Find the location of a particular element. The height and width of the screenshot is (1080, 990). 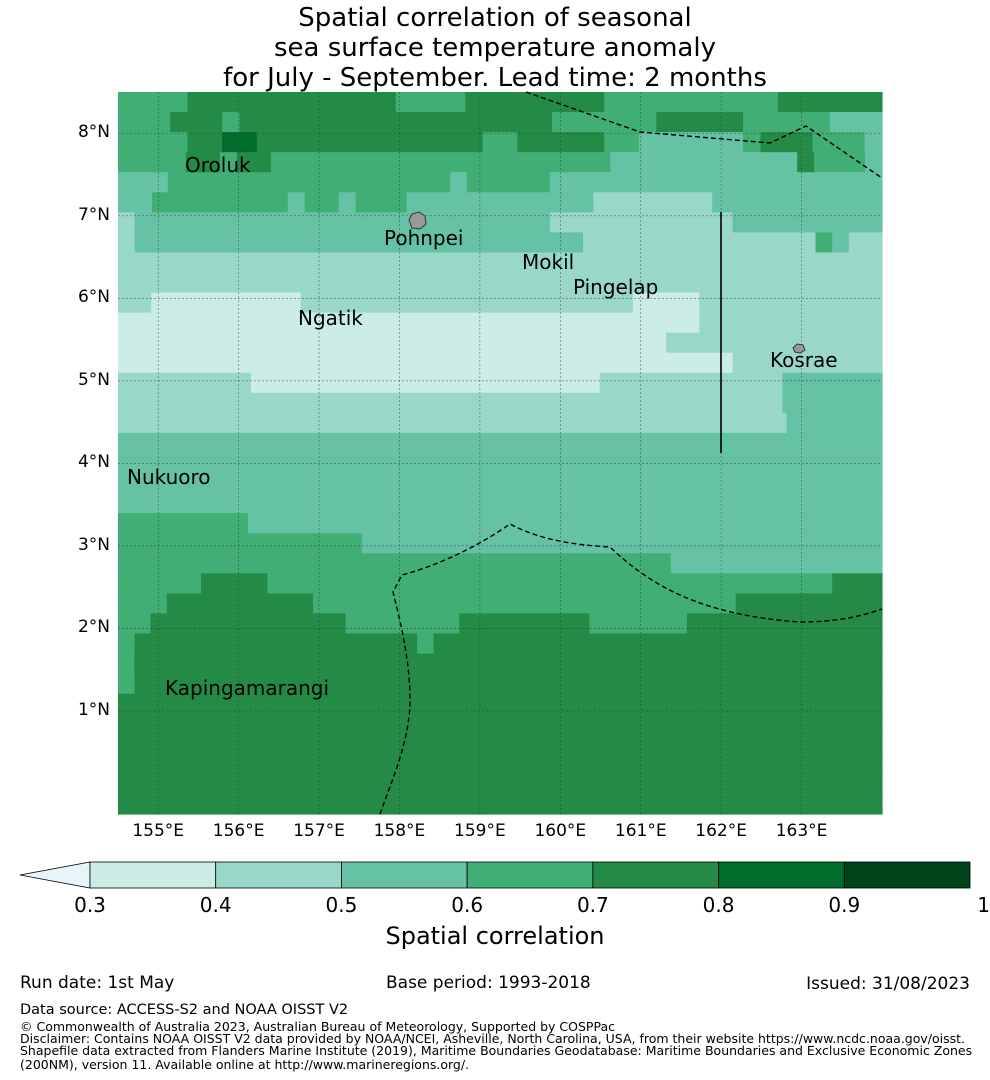

colorbar is located at coordinates (495, 875).